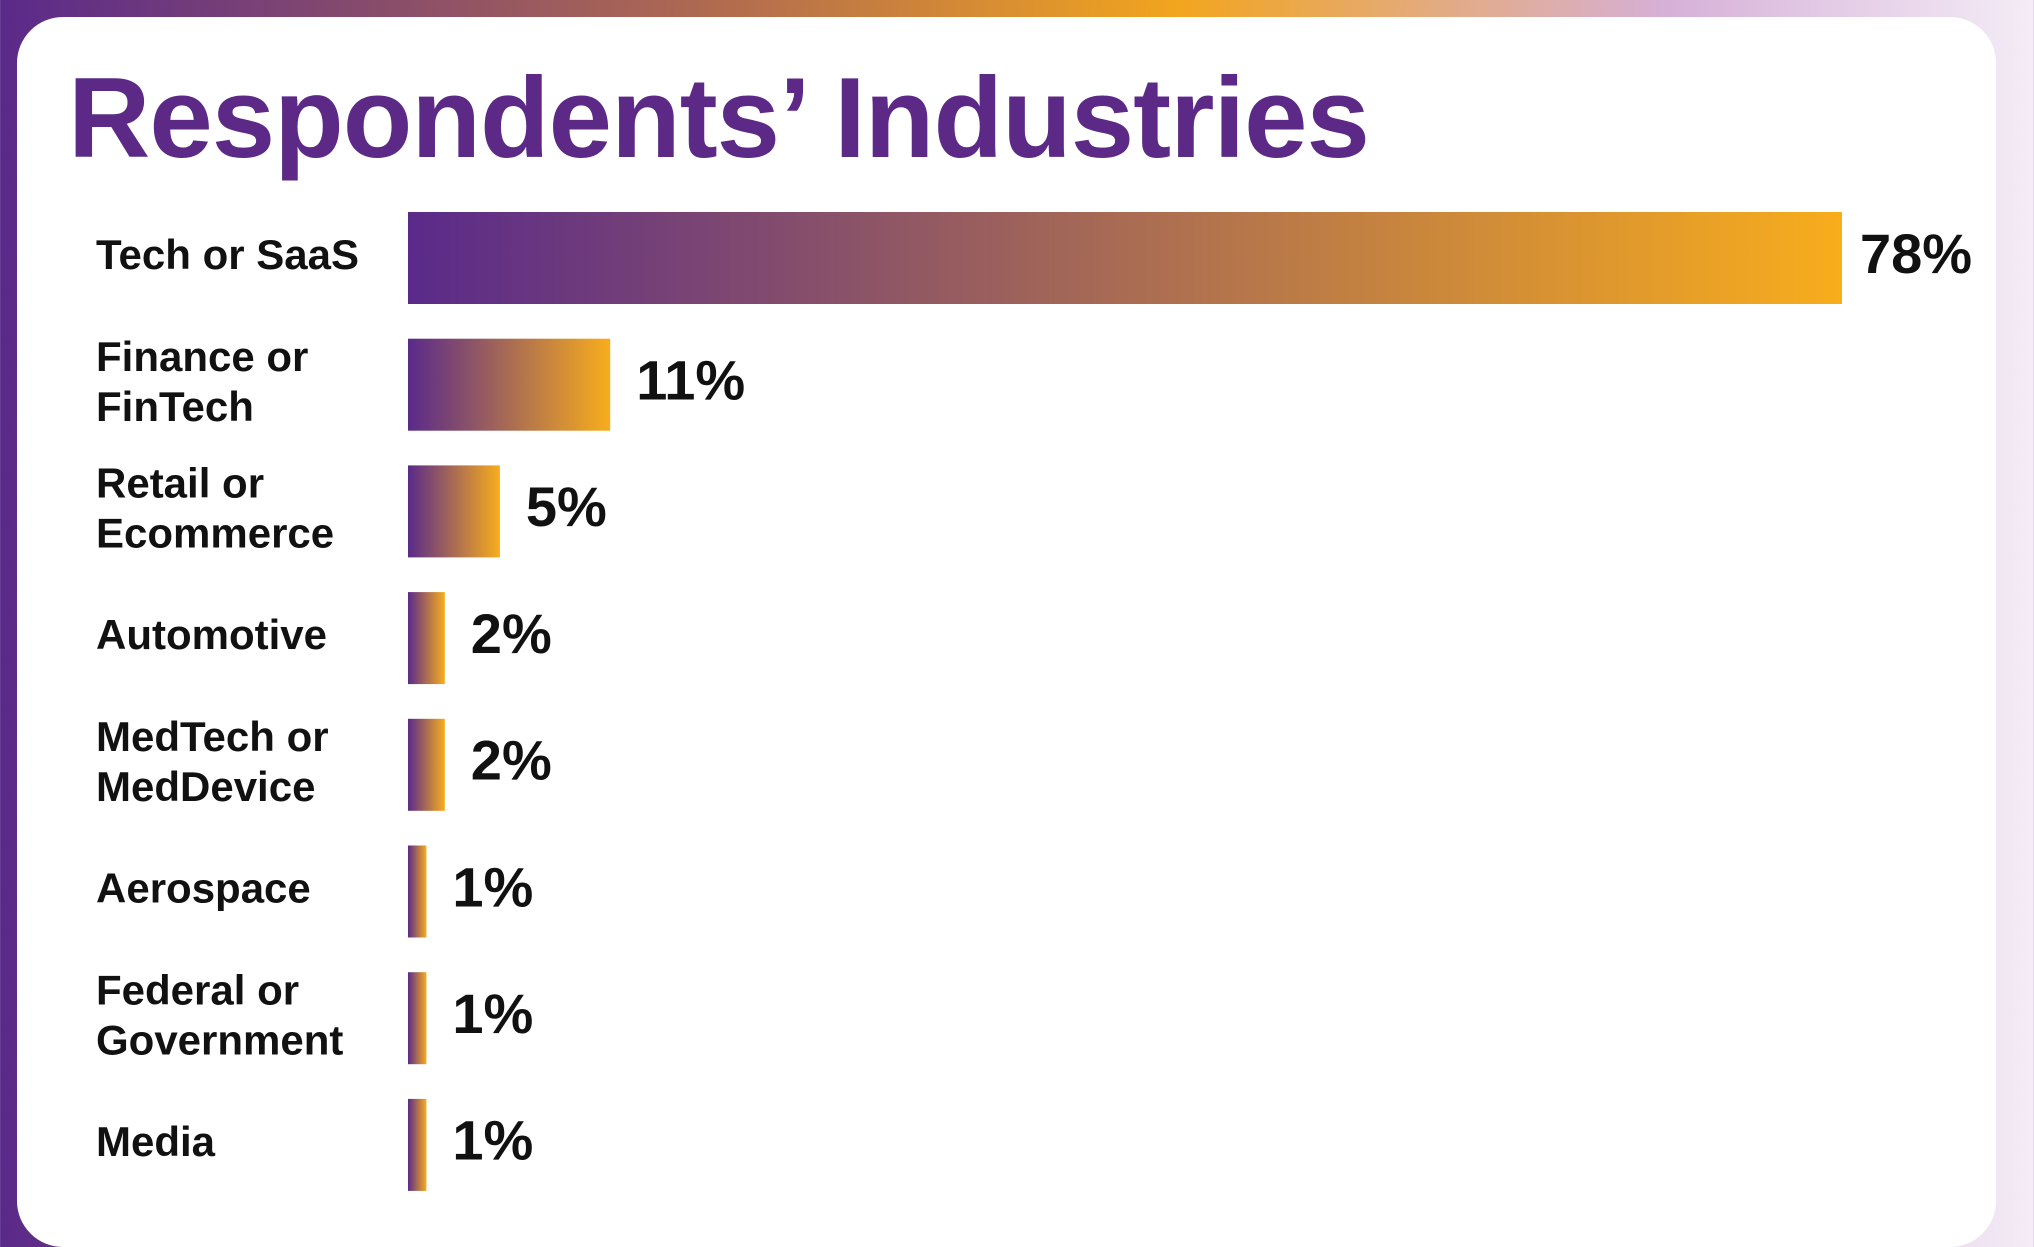  Describe the element at coordinates (202, 356) in the screenshot. I see `category-label-line: Finance or` at that location.